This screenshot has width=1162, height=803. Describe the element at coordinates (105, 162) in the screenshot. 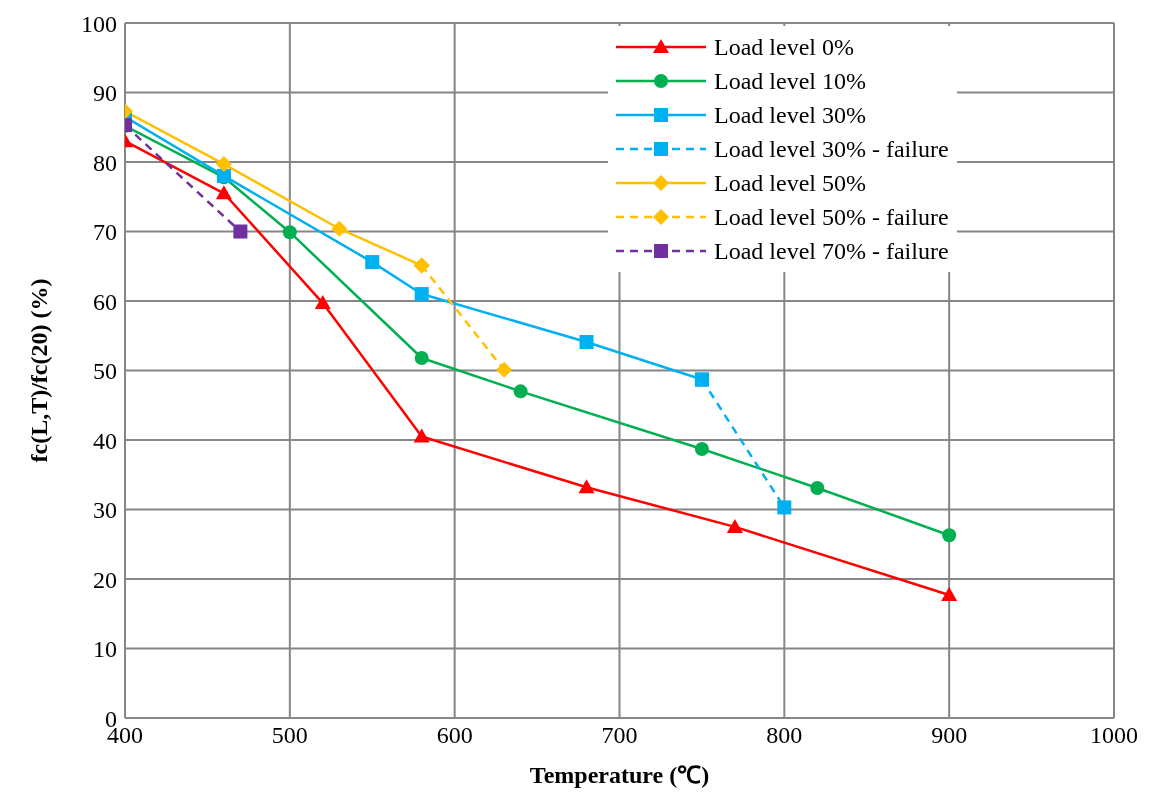

I see `y-tick-label: 80` at that location.